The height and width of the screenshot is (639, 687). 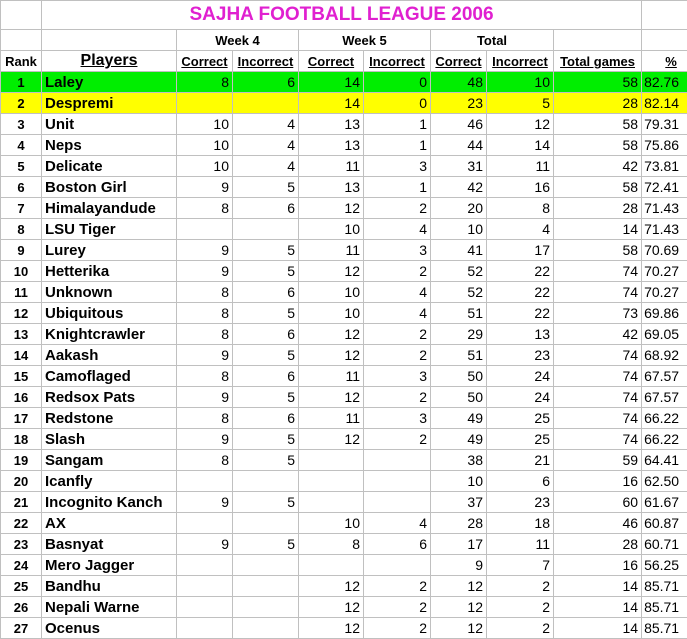 I want to click on value-cell: 24, so click(x=520, y=397).